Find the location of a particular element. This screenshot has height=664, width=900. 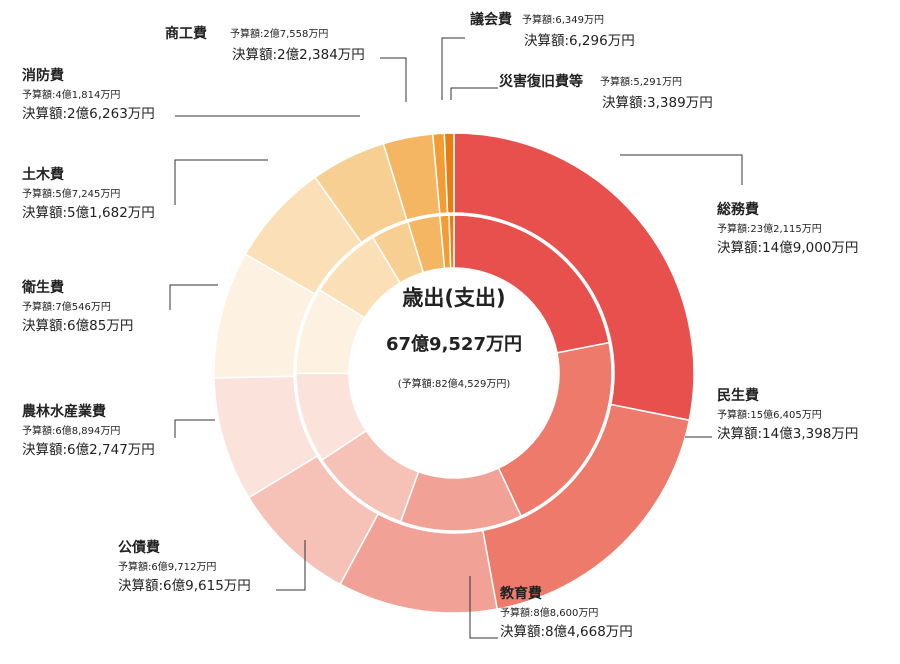

category-name-cat-10: 災害復旧費等 is located at coordinates (541, 81).